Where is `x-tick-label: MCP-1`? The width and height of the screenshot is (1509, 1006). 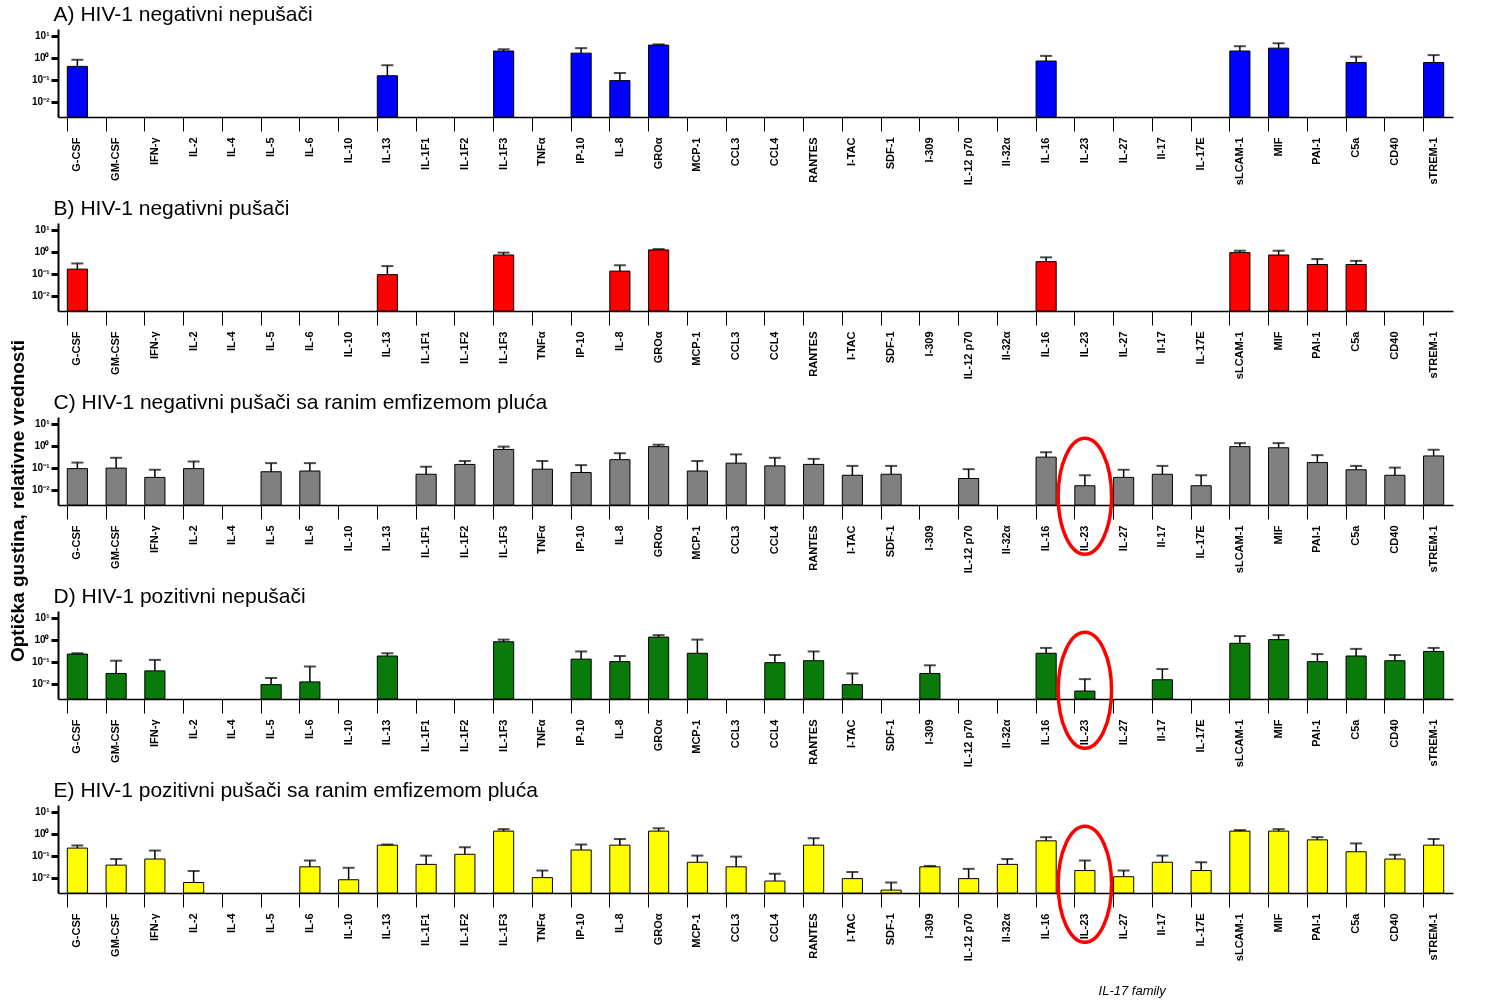 x-tick-label: MCP-1 is located at coordinates (696, 736).